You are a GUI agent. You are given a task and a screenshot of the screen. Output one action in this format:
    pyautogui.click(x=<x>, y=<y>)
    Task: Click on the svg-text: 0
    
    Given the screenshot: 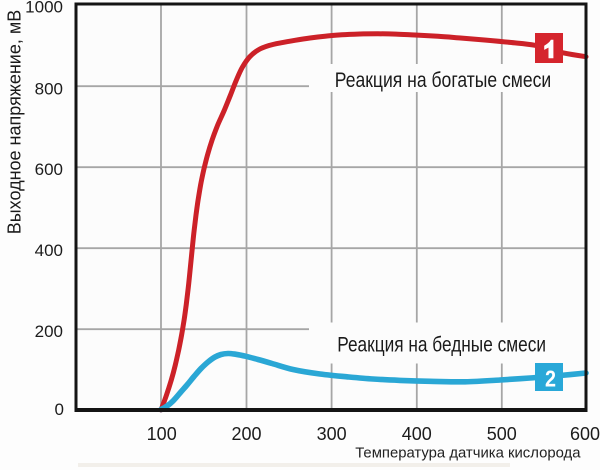 What is the action you would take?
    pyautogui.click(x=59, y=409)
    